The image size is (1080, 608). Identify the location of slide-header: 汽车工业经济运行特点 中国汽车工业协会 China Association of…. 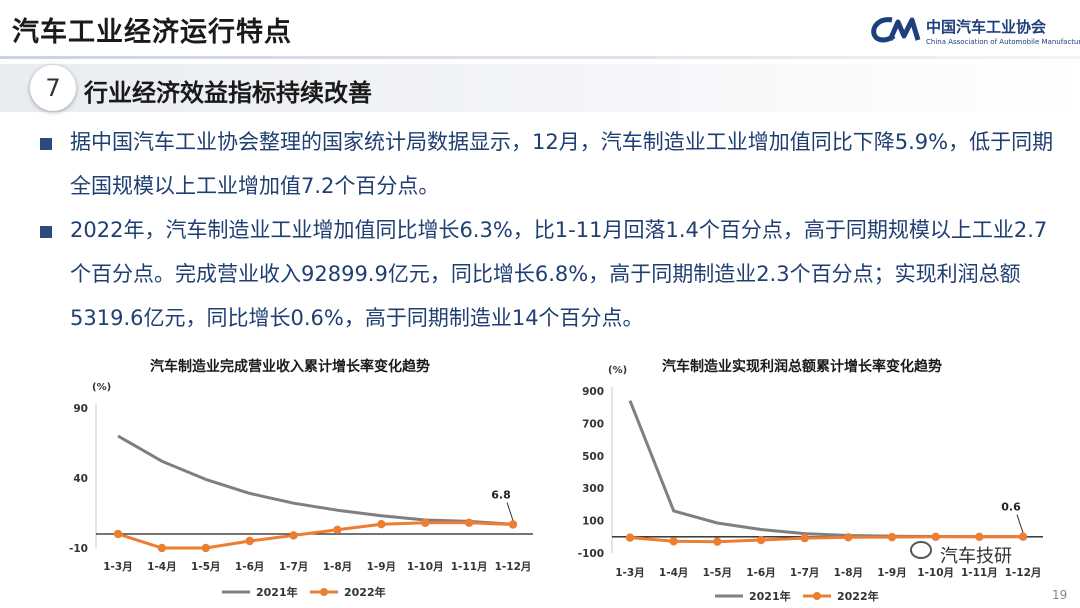
(540, 29).